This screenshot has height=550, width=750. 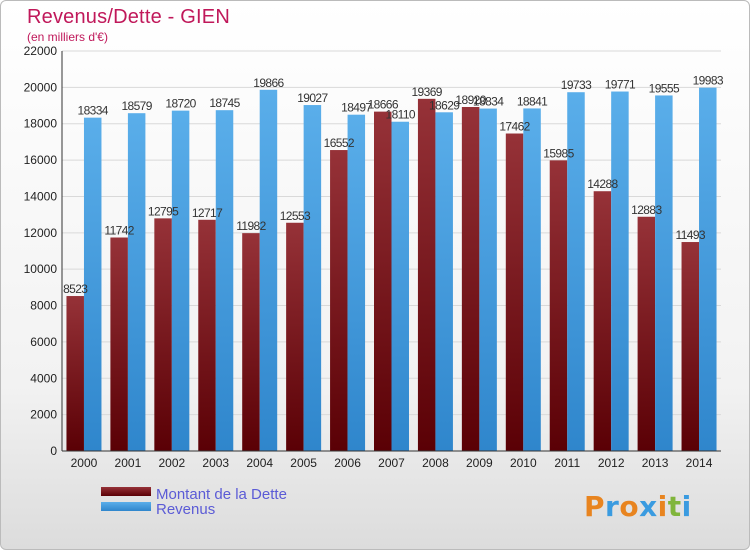 I want to click on proxiti-logo: Proxiti, so click(x=638, y=506).